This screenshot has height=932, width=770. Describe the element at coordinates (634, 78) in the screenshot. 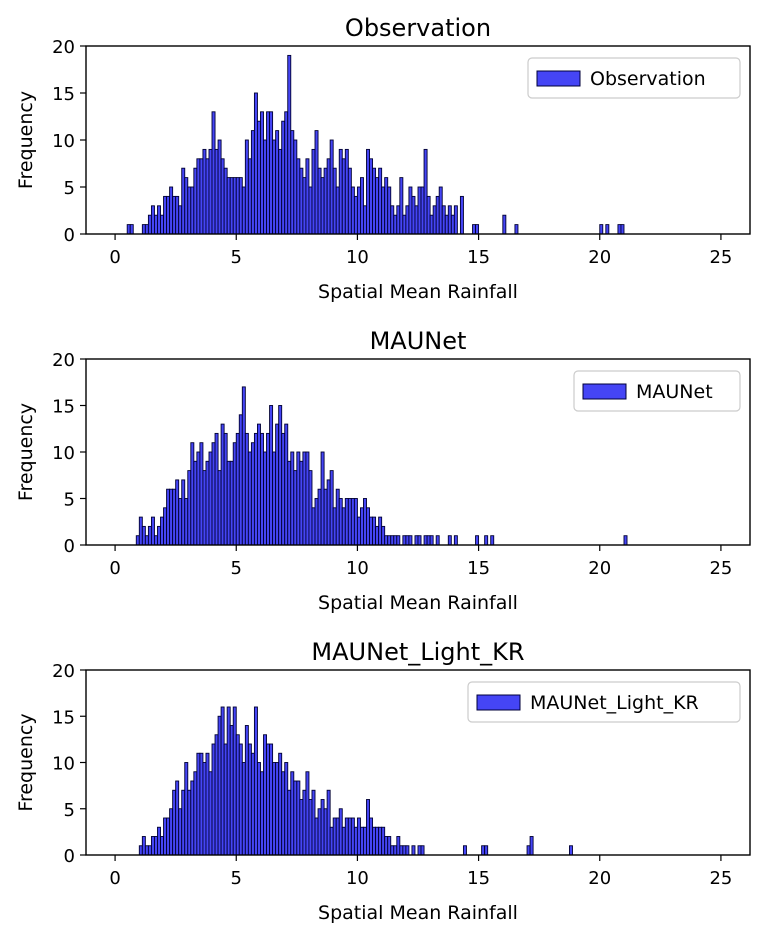

I see `legend: Observation` at that location.